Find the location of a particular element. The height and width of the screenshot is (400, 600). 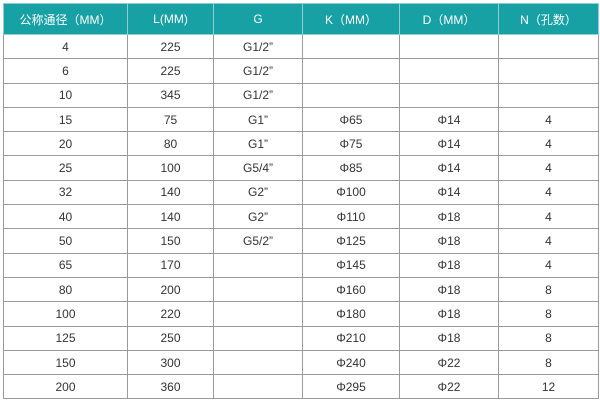

cell-nominal-diameter: 100 is located at coordinates (65, 314).